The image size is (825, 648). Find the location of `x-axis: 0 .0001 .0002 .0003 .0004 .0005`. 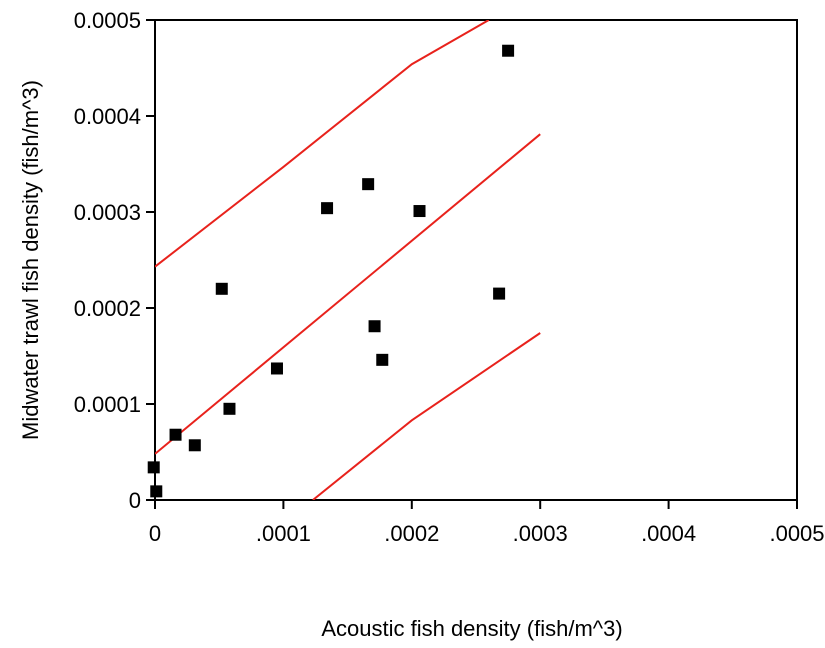

x-axis: 0 .0001 .0002 .0003 .0004 .0005 is located at coordinates (487, 523).